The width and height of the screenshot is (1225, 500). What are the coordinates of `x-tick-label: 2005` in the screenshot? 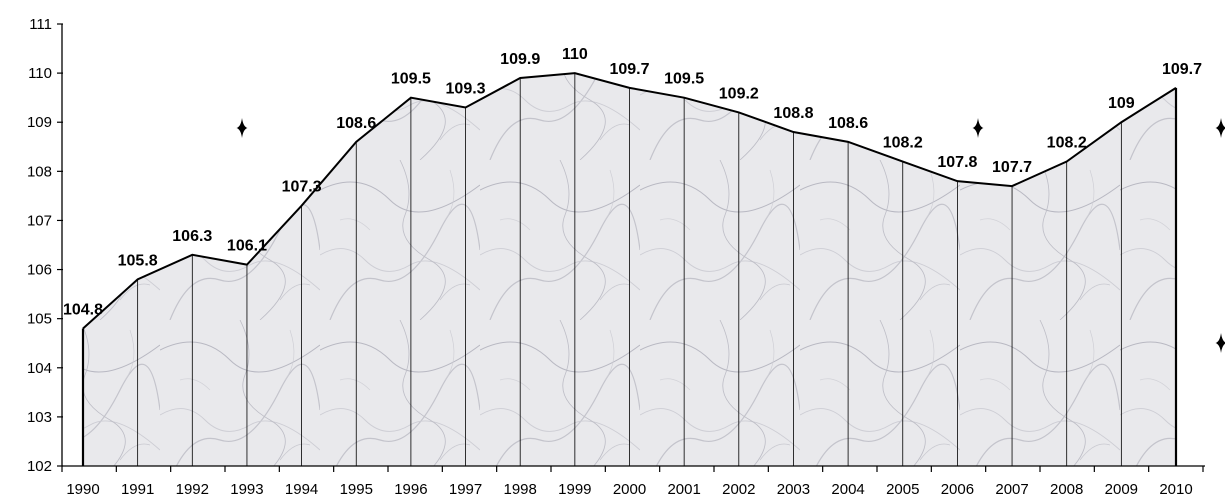 It's located at (902, 489).